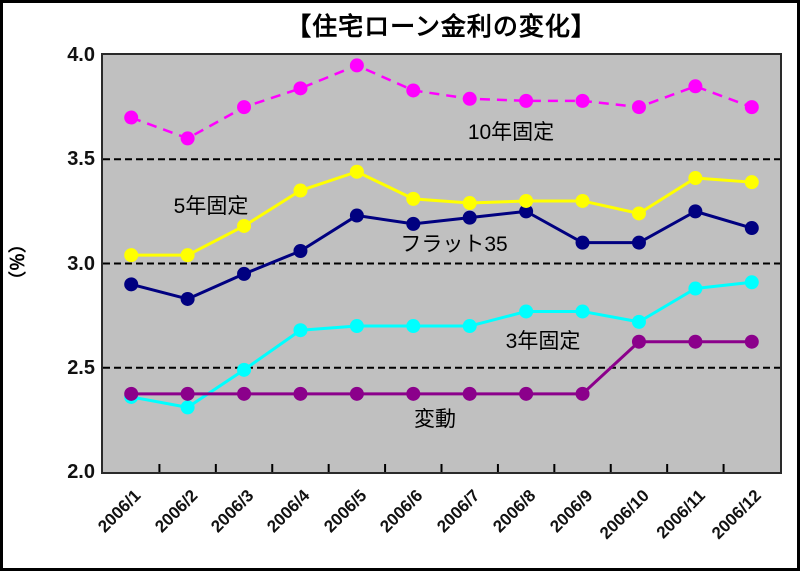  I want to click on x-axis-label: 2006/5, so click(345, 511).